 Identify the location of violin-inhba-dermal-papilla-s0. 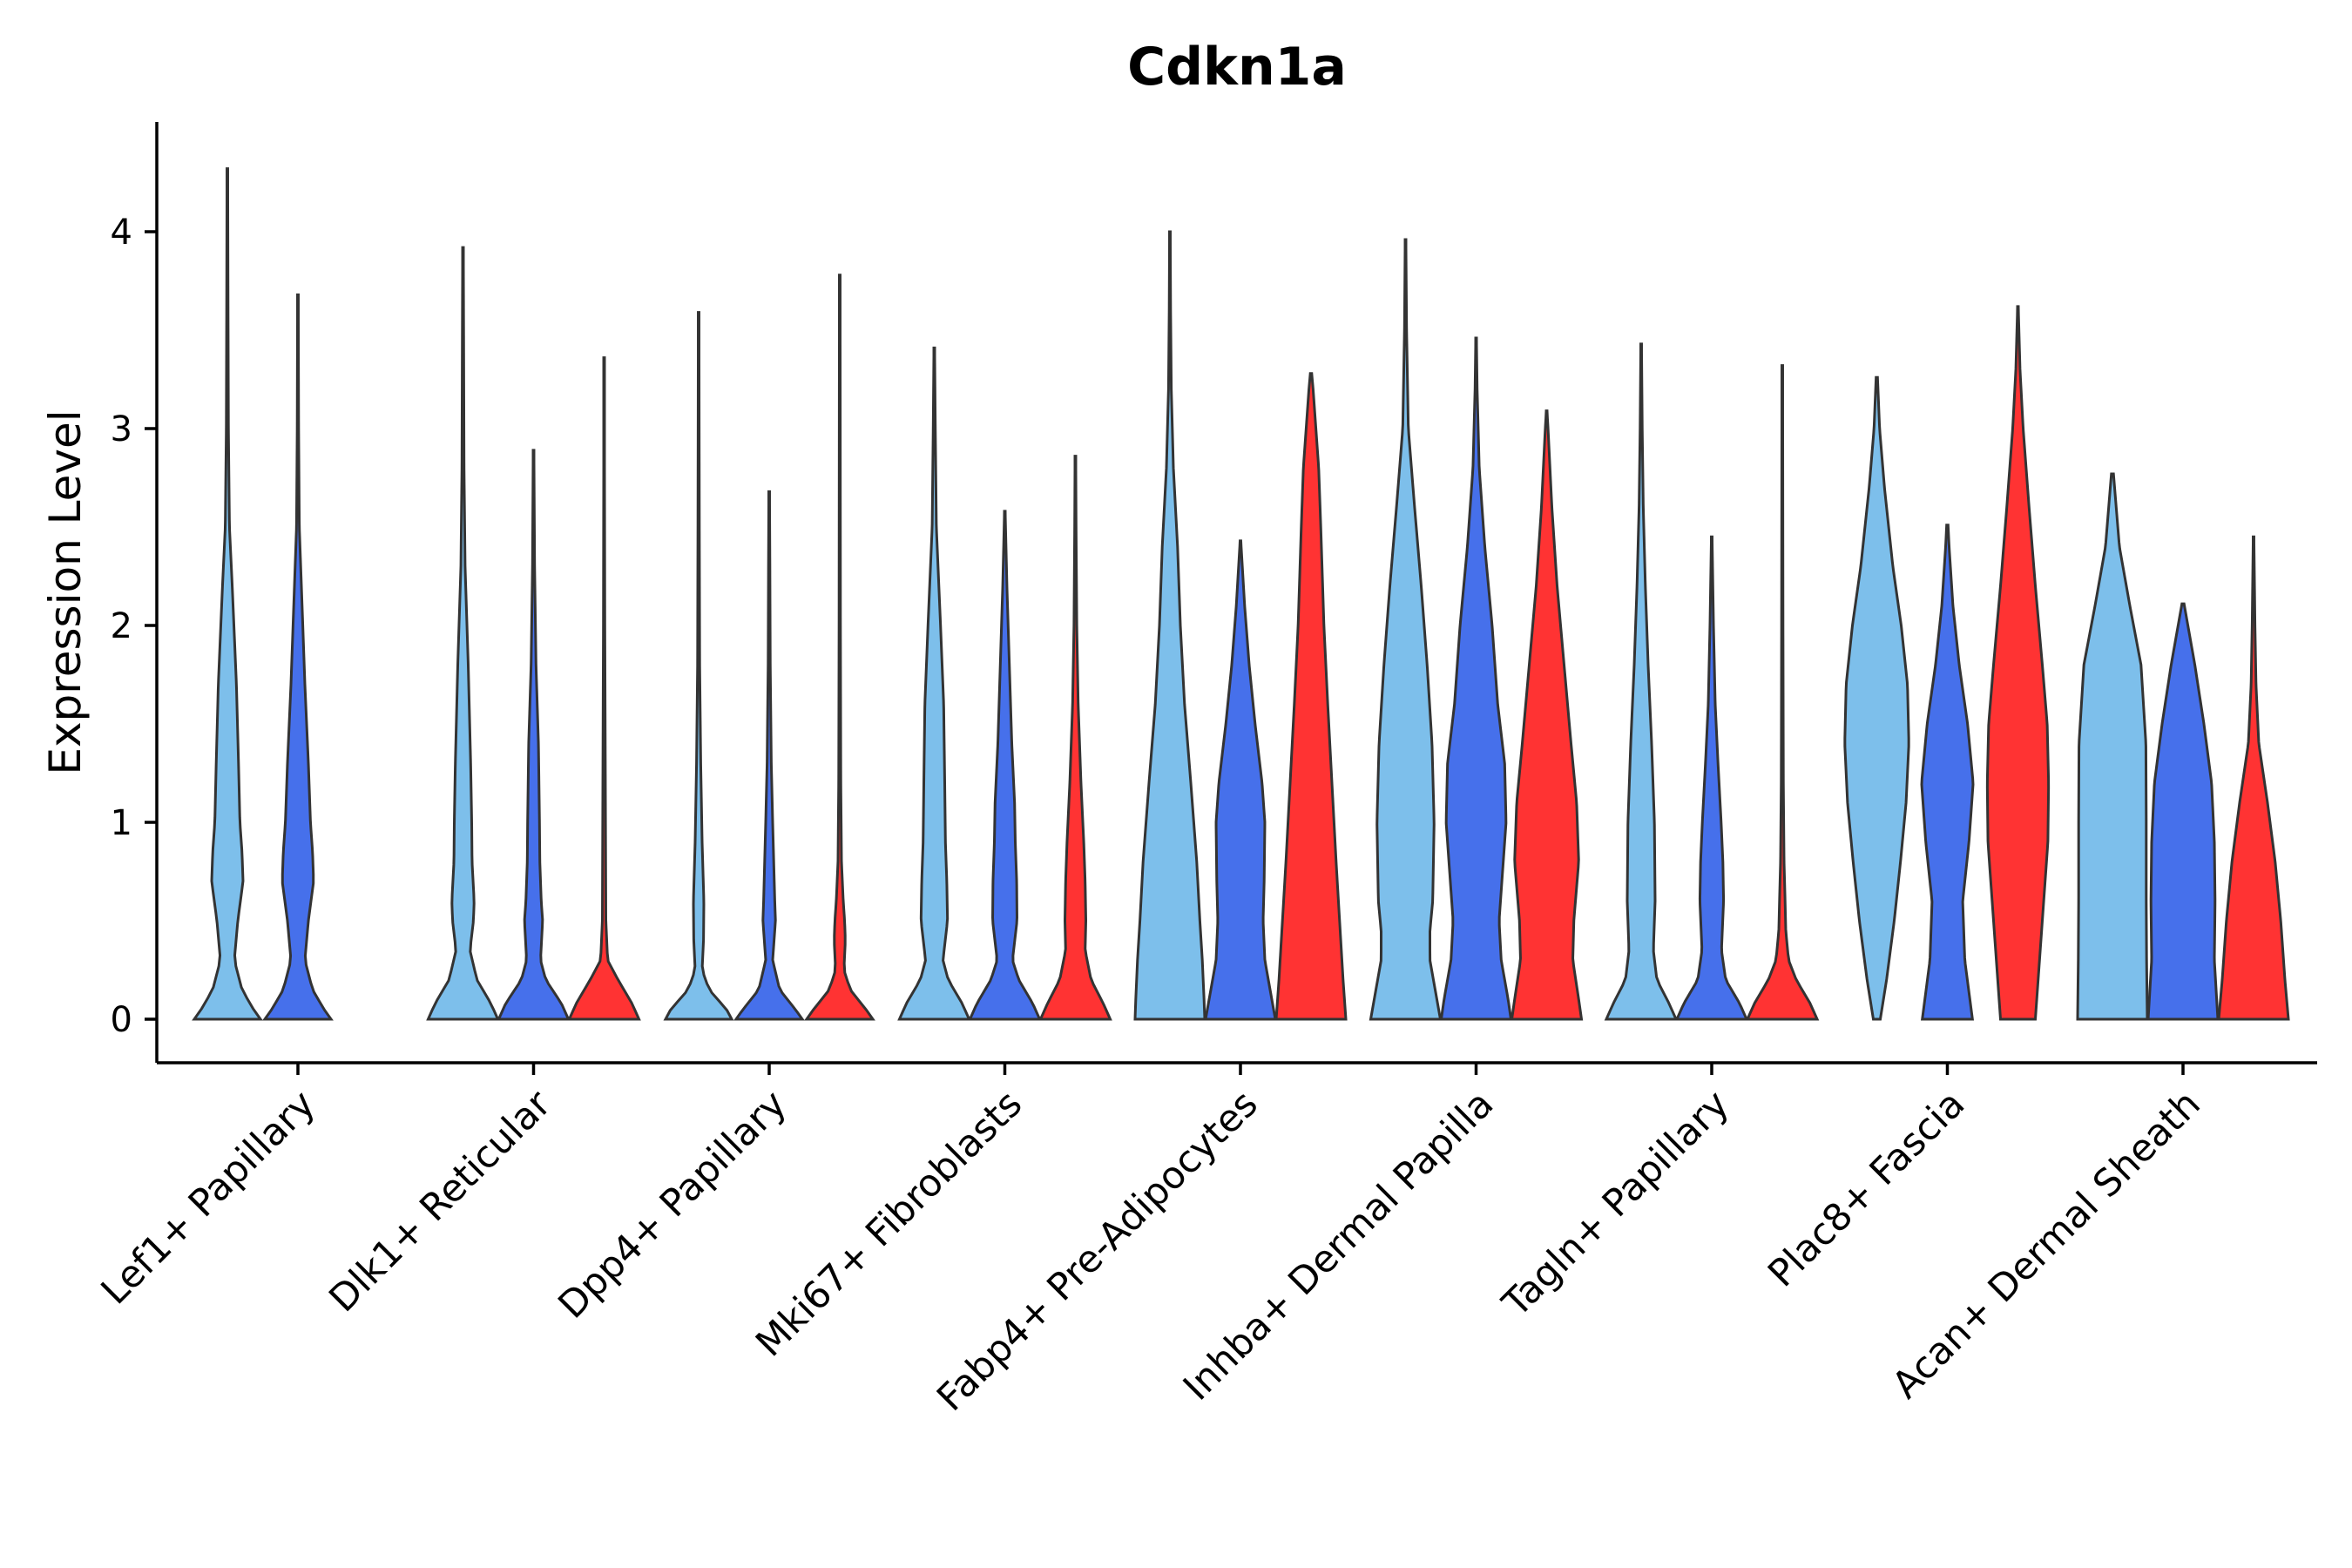
(1406, 629).